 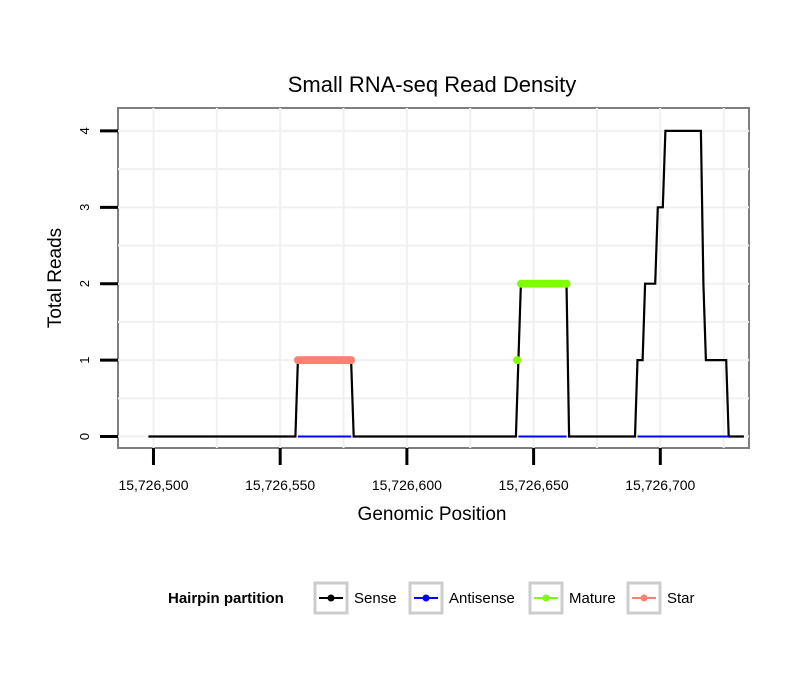 What do you see at coordinates (407, 485) in the screenshot?
I see `x-tick-label: 15,726,600` at bounding box center [407, 485].